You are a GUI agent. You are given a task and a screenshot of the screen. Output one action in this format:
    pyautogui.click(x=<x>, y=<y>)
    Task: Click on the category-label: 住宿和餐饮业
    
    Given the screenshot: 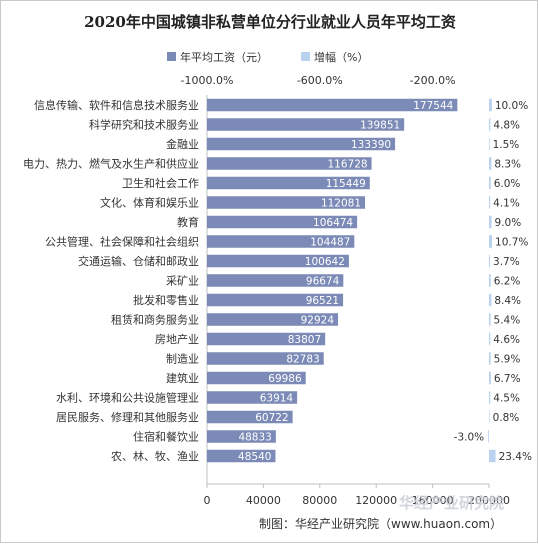 What is the action you would take?
    pyautogui.click(x=166, y=437)
    